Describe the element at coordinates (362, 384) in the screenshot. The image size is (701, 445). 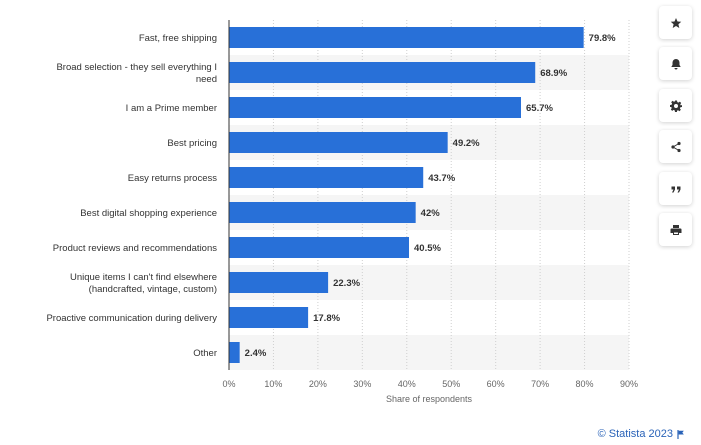
I see `x-tick-label: 30%` at that location.